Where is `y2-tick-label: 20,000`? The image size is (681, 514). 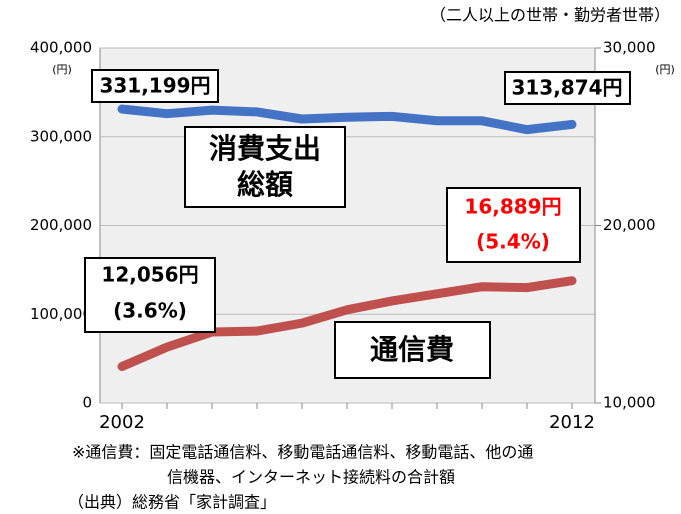
y2-tick-label: 20,000 is located at coordinates (629, 225).